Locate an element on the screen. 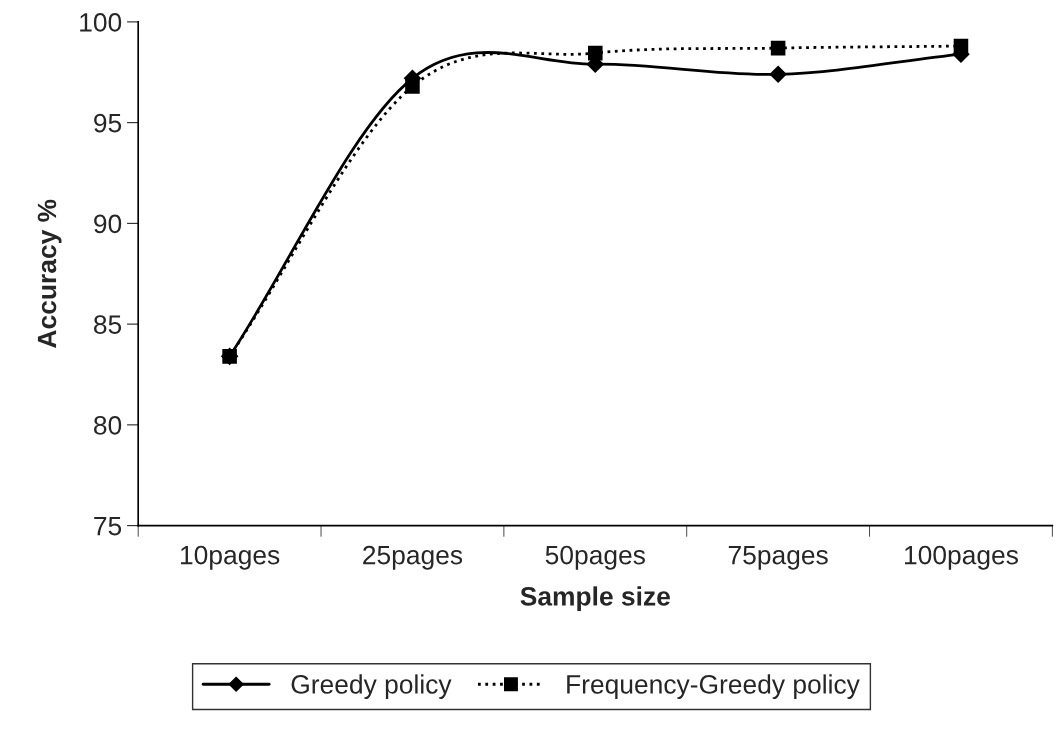 This screenshot has height=730, width=1063. y-tick-label: 80 is located at coordinates (108, 425).